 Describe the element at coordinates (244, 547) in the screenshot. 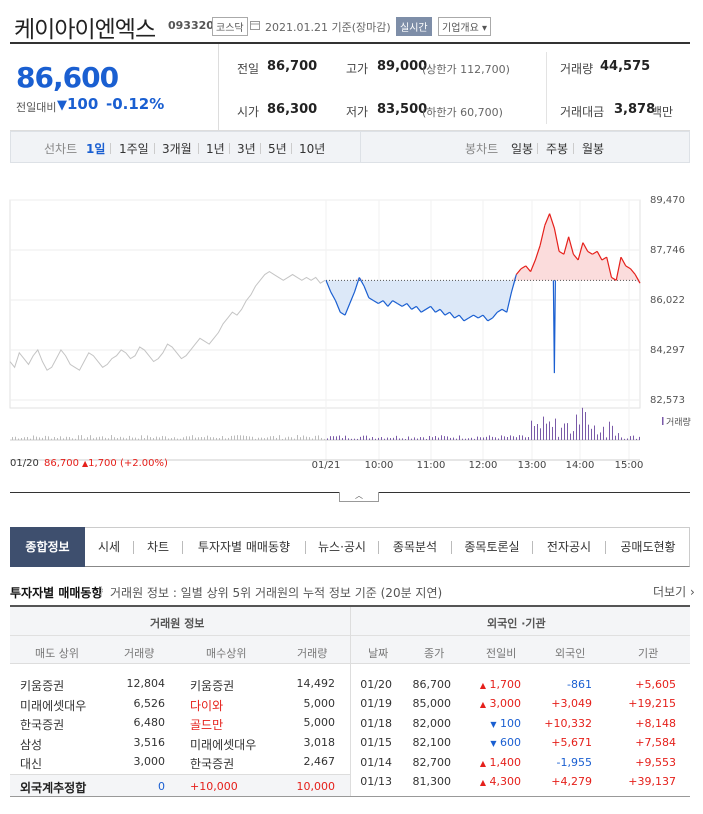

I see `tab-investor-trend: 투자자별 매매동향` at that location.